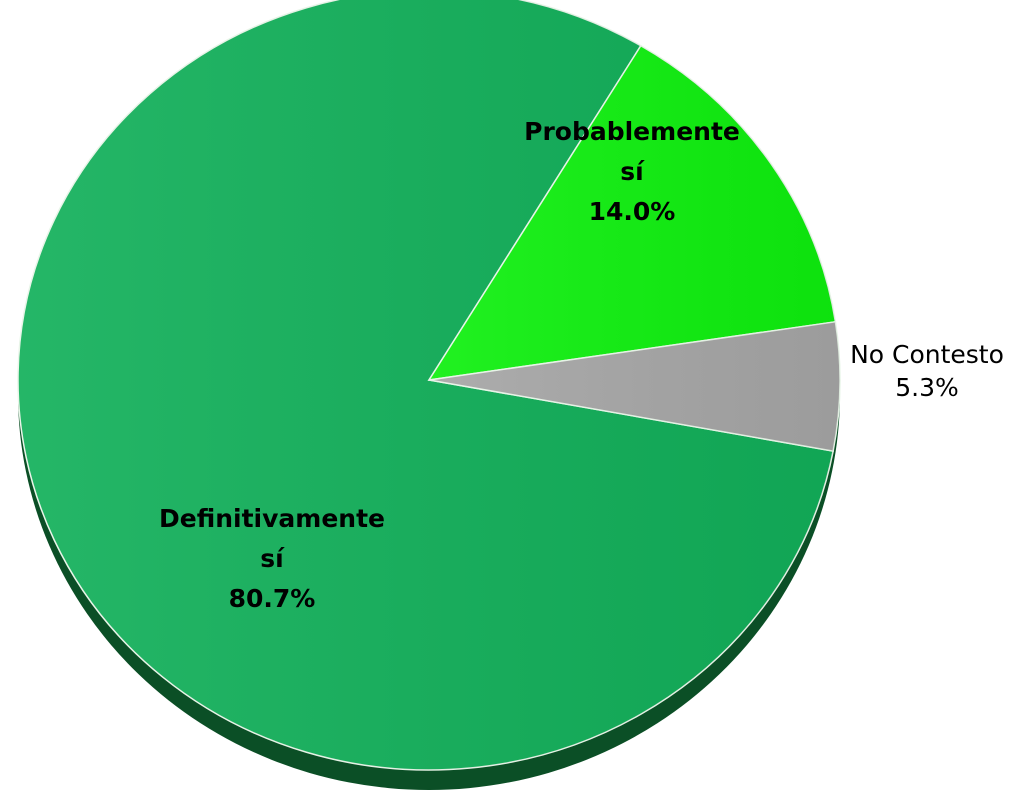 This screenshot has height=802, width=1033. Describe the element at coordinates (272, 598) in the screenshot. I see `value-label: 80.7%` at that location.